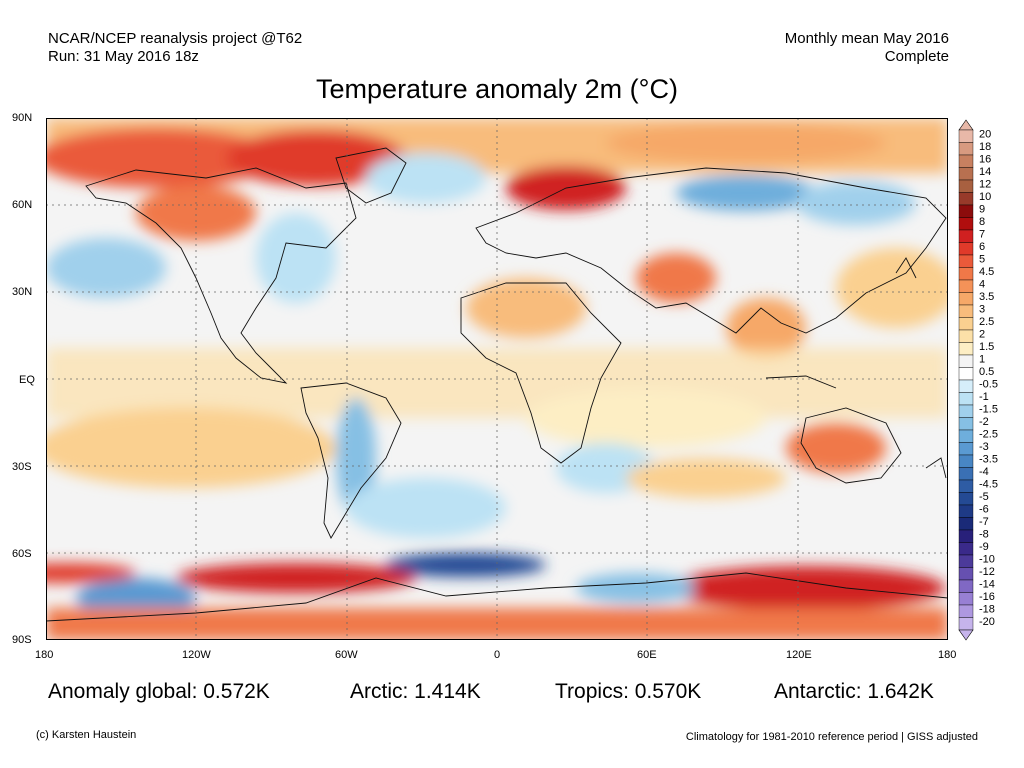  What do you see at coordinates (984, 522) in the screenshot?
I see `colorbar-label: -7` at bounding box center [984, 522].